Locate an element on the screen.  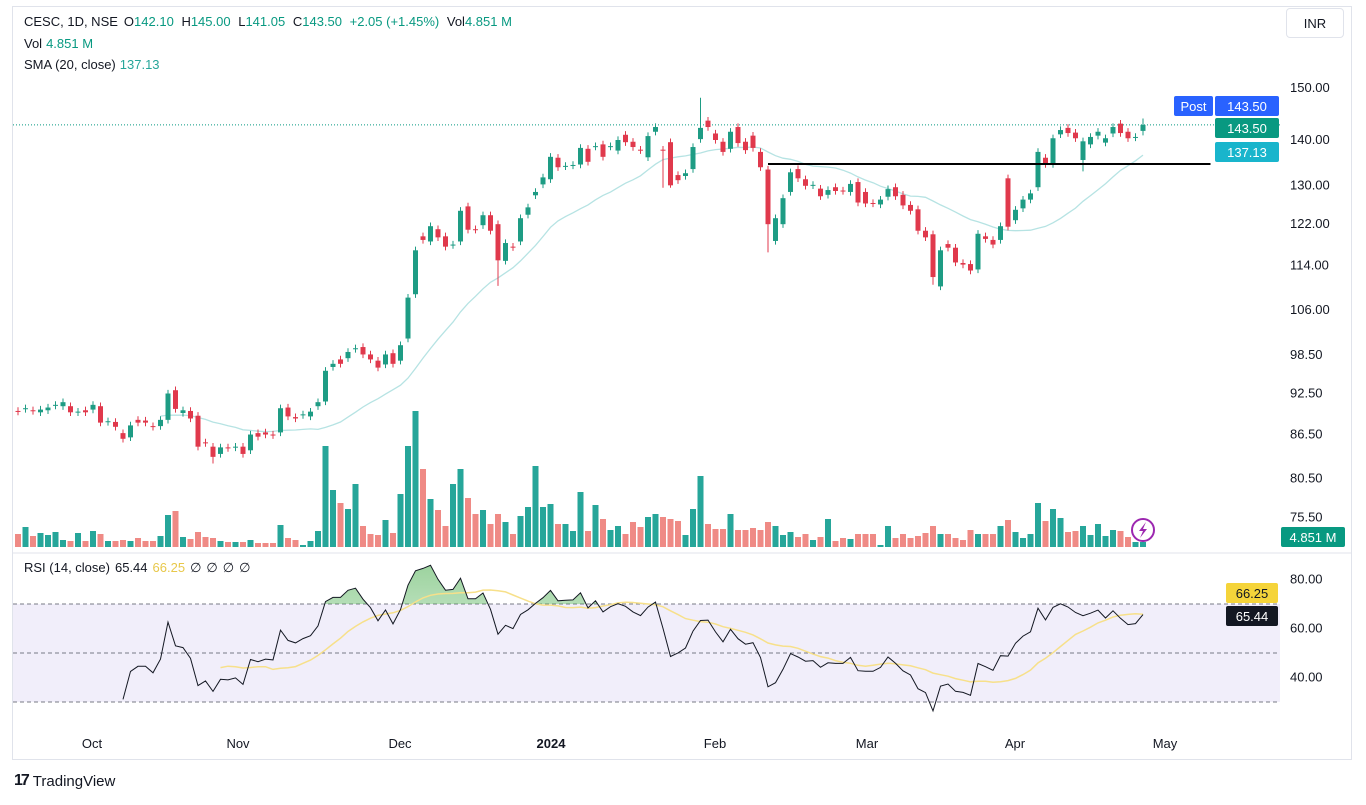
rsi-axis: 80.00 60.00 40.00 is located at coordinates (1306, 628).